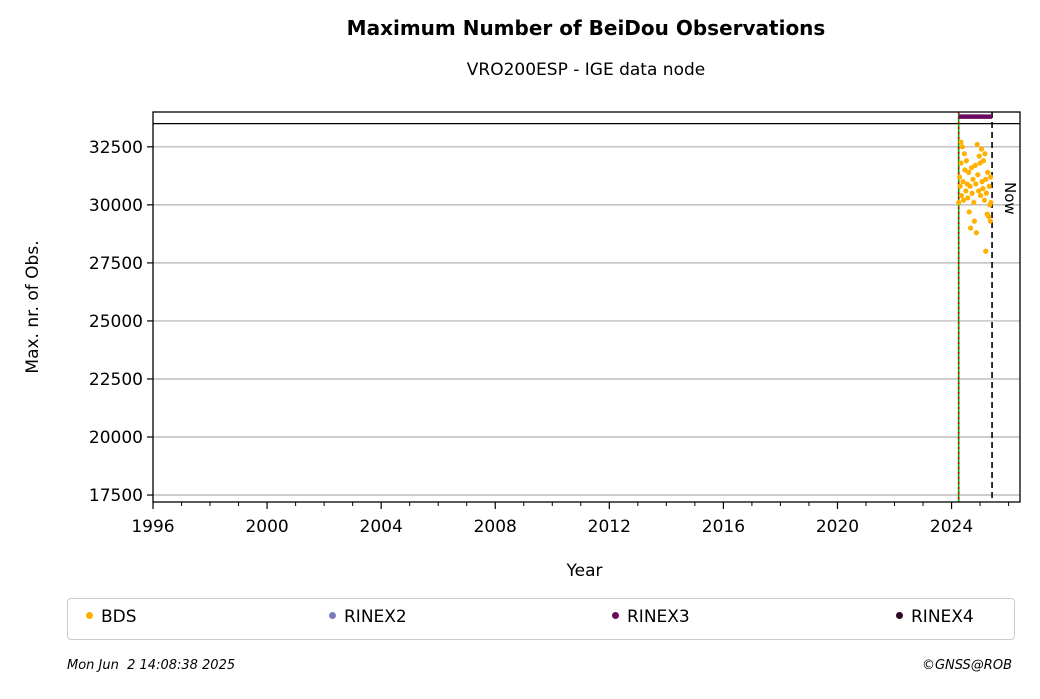  I want to click on legend-item-rinex3: RINEX3, so click(651, 617).